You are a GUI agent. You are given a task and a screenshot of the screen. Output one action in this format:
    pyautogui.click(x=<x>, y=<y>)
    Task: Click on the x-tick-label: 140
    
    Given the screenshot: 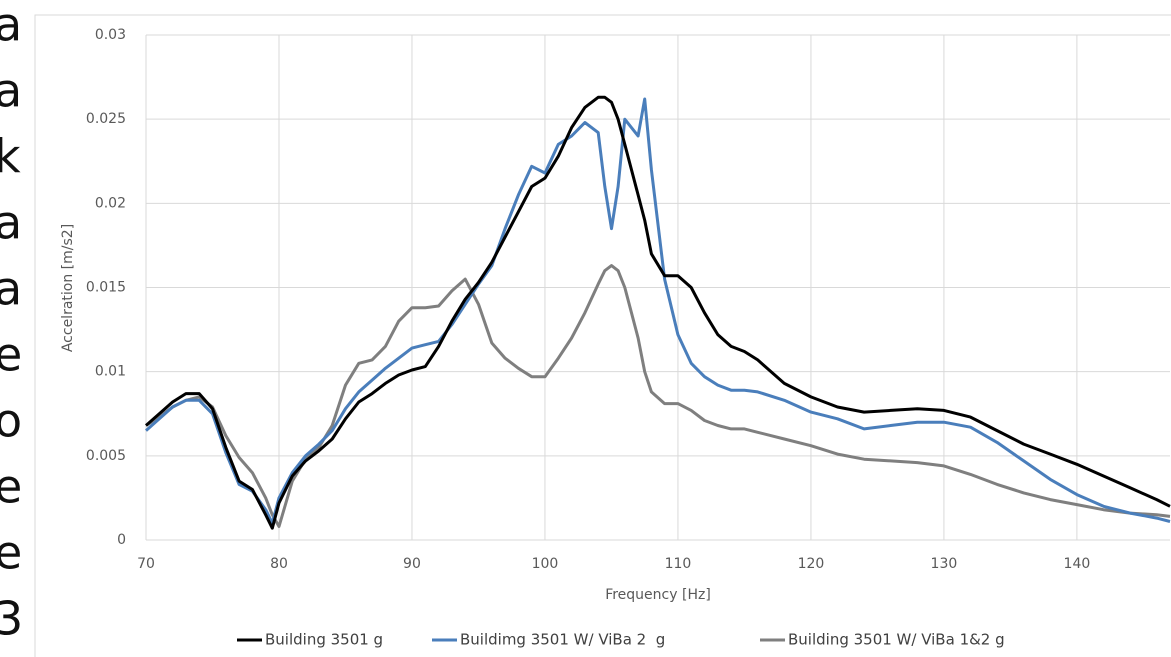 What is the action you would take?
    pyautogui.click(x=1077, y=564)
    